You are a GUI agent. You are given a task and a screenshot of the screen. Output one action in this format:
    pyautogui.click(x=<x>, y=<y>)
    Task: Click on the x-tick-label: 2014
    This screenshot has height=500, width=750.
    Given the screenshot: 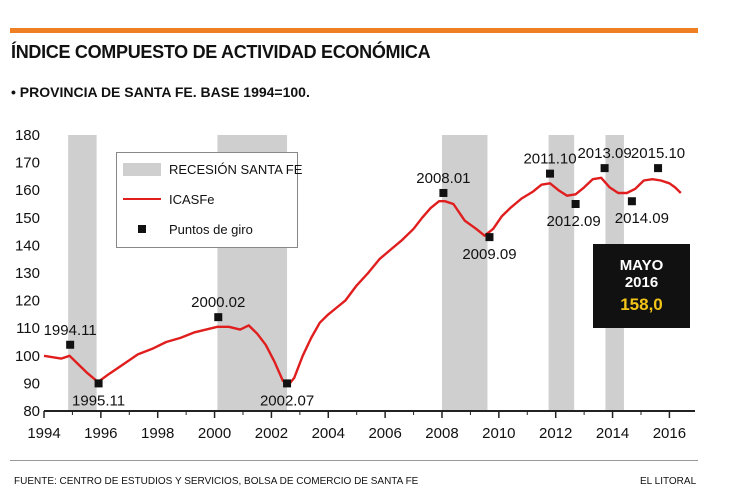 What is the action you would take?
    pyautogui.click(x=612, y=433)
    